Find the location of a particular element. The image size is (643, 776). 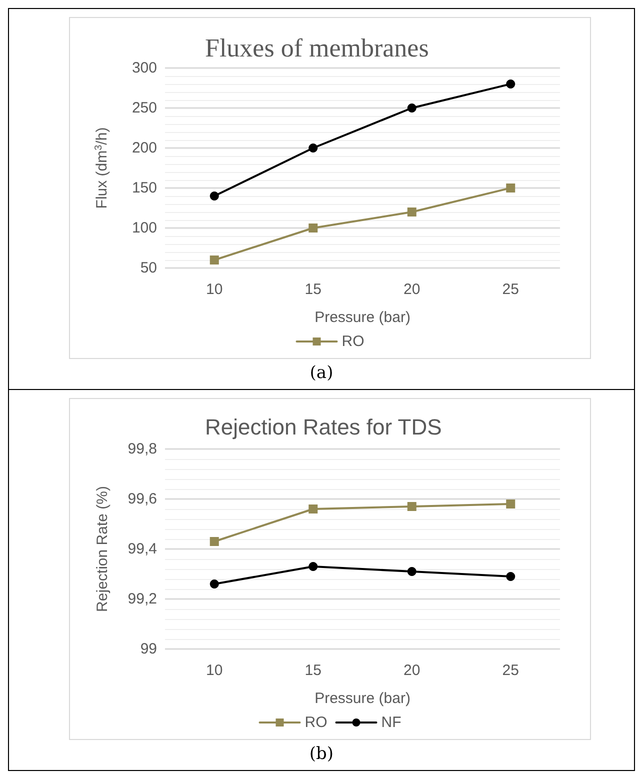

text: (a) is located at coordinates (321, 373).